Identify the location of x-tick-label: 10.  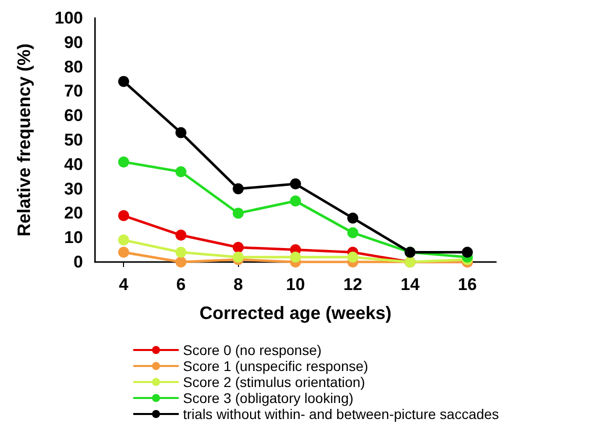
(295, 284).